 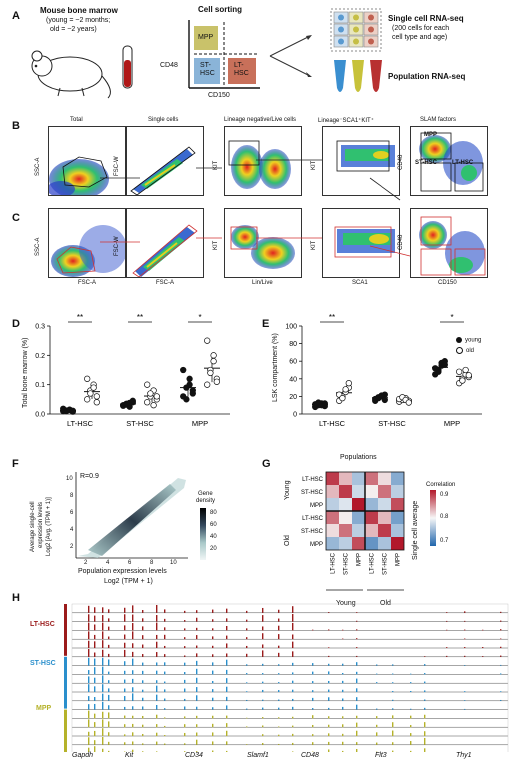 I want to click on h-gene-flt3: Flt3, so click(x=381, y=755).